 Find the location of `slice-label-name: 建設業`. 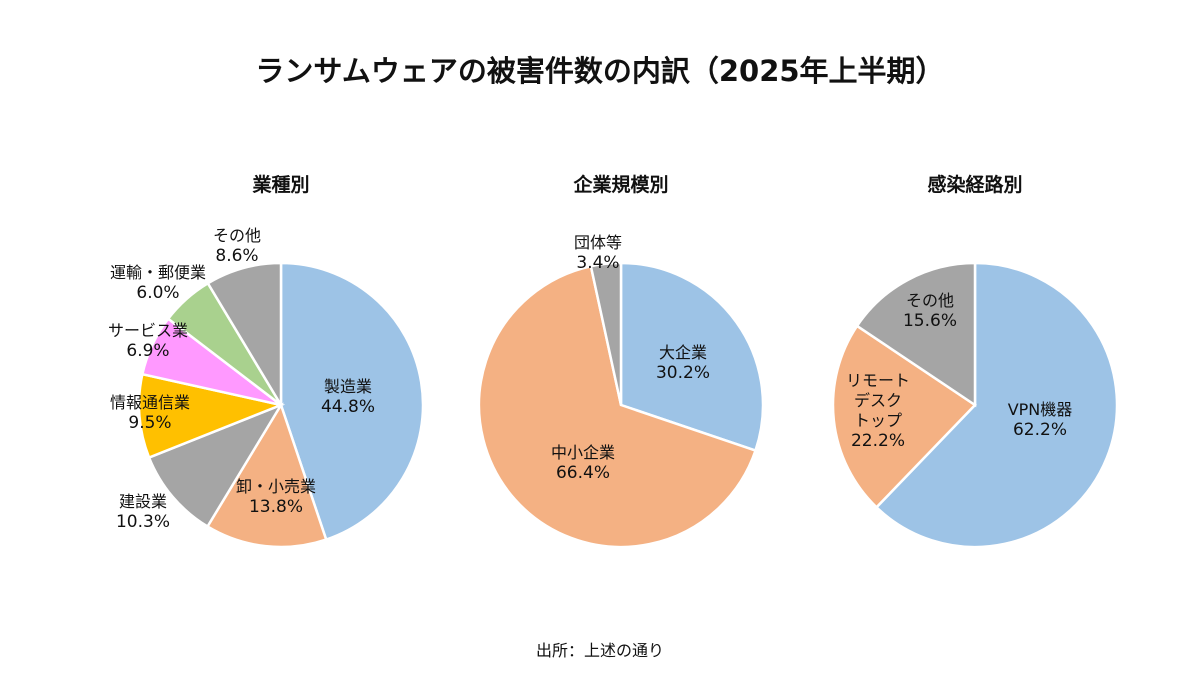

slice-label-name: 建設業 is located at coordinates (143, 501).